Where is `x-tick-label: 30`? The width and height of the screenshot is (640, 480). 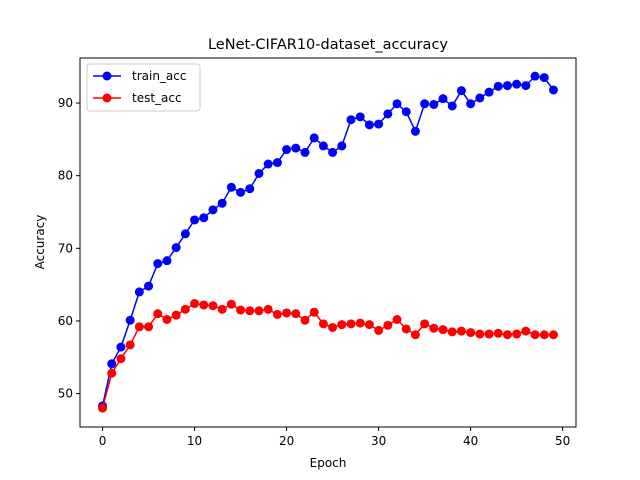
x-tick-label: 30 is located at coordinates (378, 441).